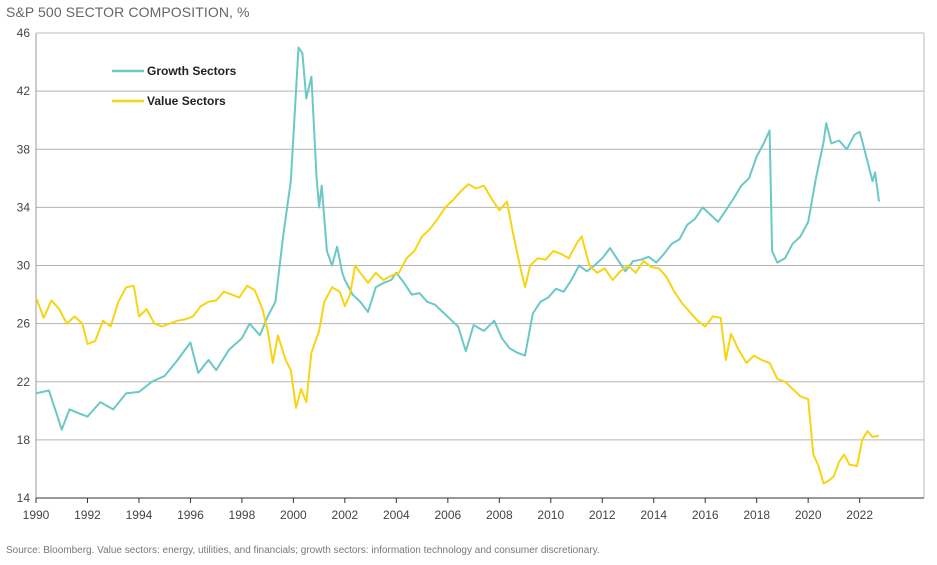 Image resolution: width=937 pixels, height=565 pixels. What do you see at coordinates (345, 515) in the screenshot?
I see `x-tick-label: 2002` at bounding box center [345, 515].